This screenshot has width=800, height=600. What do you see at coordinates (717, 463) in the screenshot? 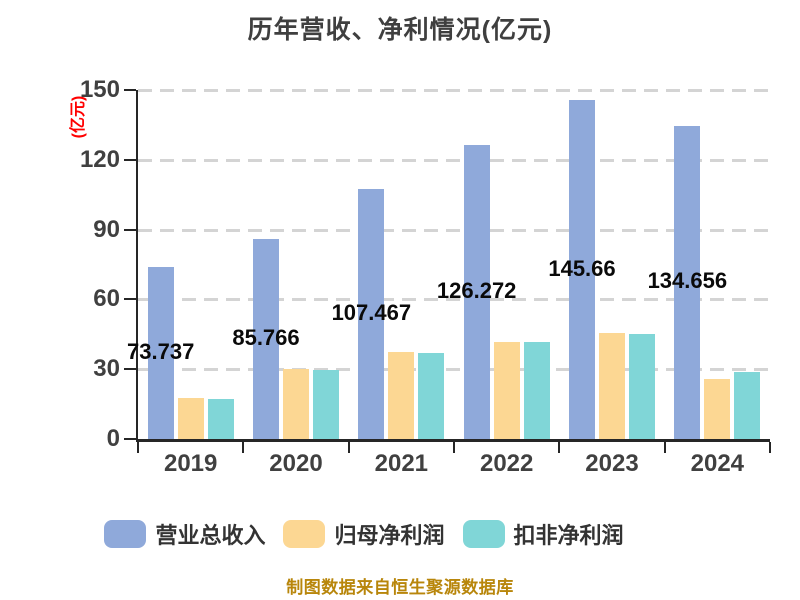
I see `x-tick-label-2024: 2024` at bounding box center [717, 463].